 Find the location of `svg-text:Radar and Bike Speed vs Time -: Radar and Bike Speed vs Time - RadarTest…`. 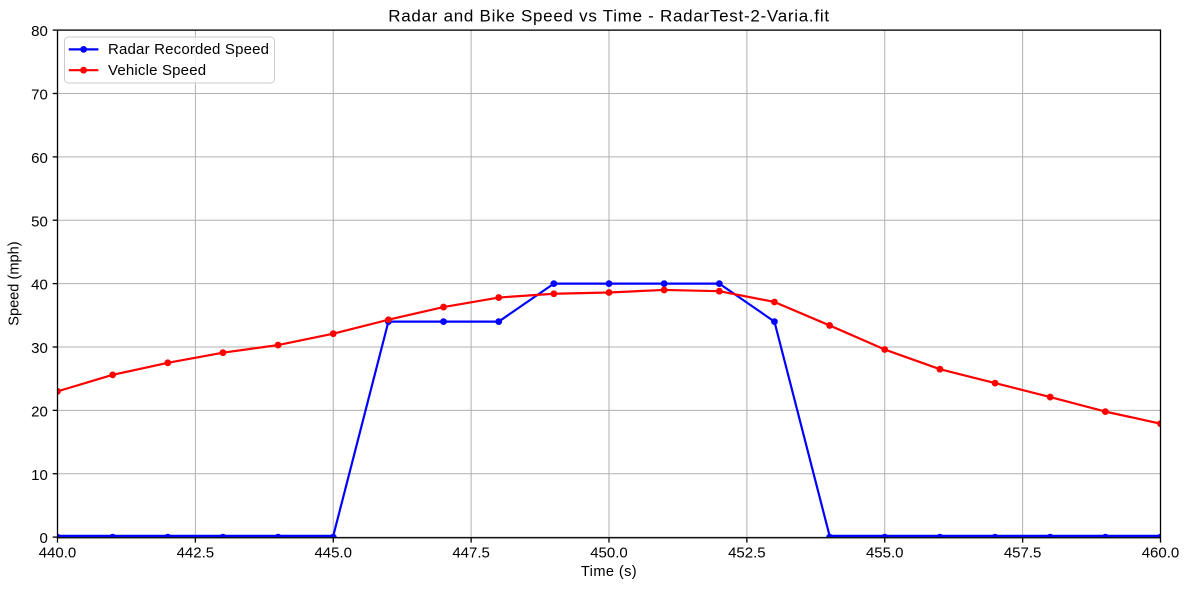

svg-text:Radar and Bike Speed vs Time -: Radar and Bike Speed vs Time - RadarTest… is located at coordinates (609, 16).